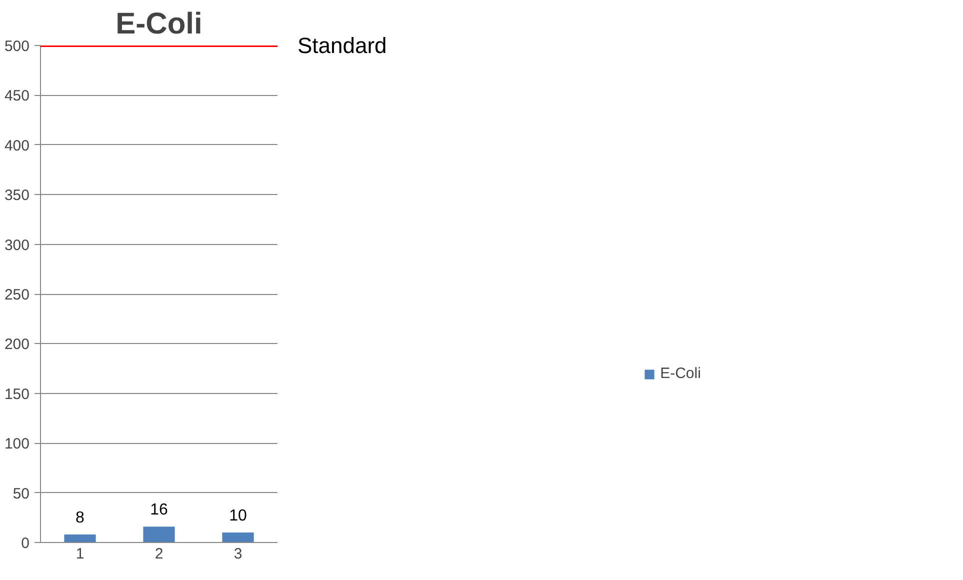 The image size is (963, 580). I want to click on chart-title: E-Coli, so click(159, 24).